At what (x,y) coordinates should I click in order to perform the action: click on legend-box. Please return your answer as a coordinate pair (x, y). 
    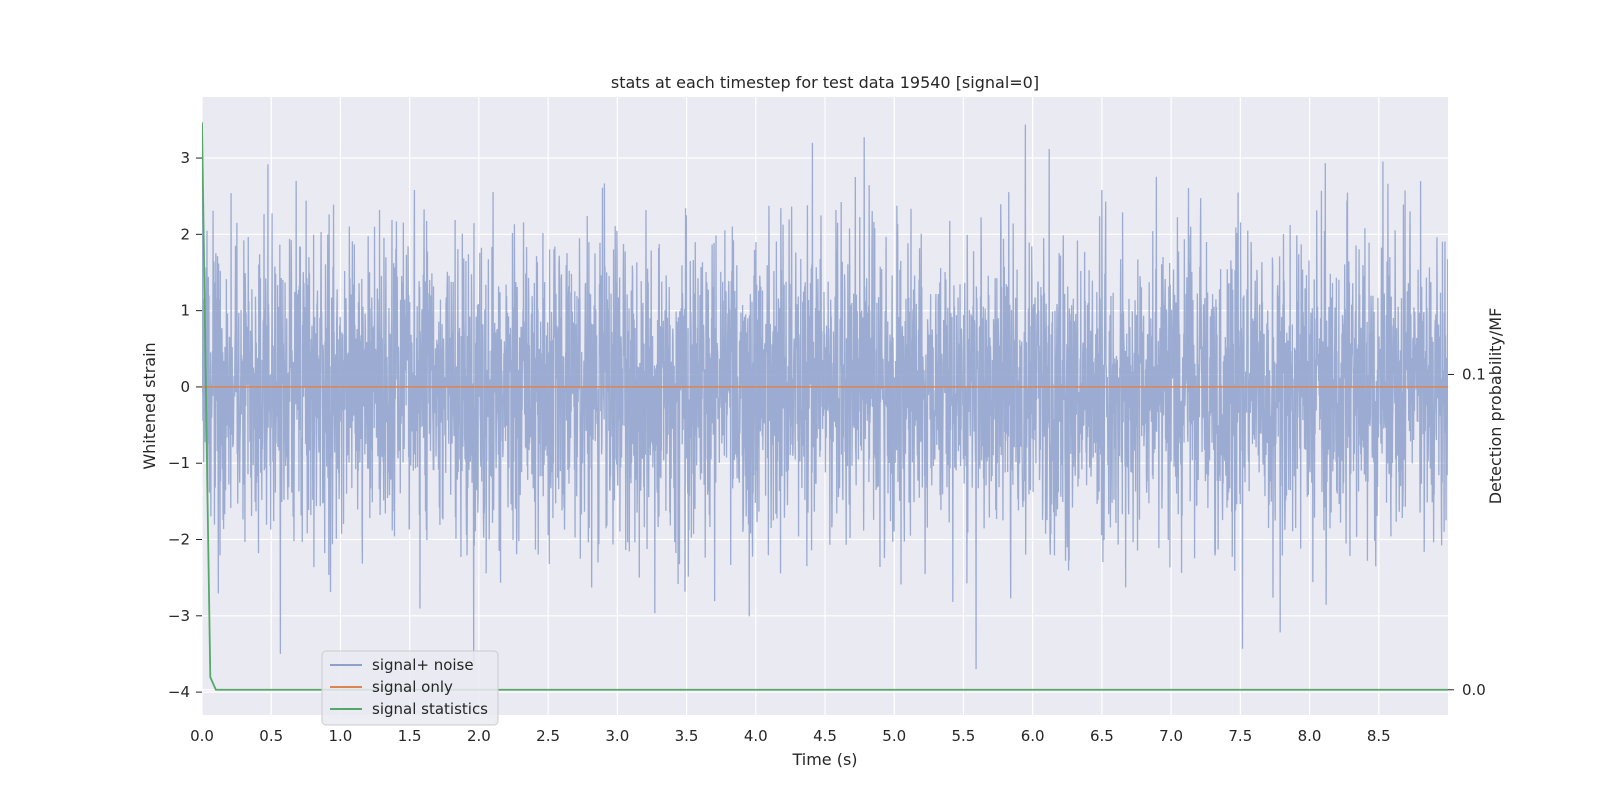
    Looking at the image, I should click on (410, 688).